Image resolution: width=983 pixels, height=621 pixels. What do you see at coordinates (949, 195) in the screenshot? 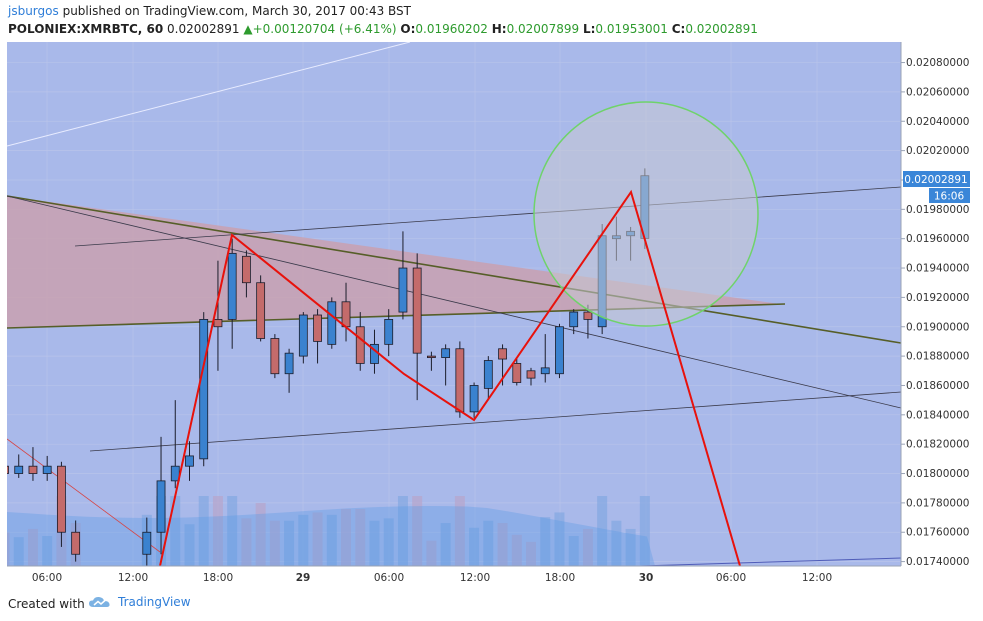
I see `time-tag-box` at bounding box center [949, 195].